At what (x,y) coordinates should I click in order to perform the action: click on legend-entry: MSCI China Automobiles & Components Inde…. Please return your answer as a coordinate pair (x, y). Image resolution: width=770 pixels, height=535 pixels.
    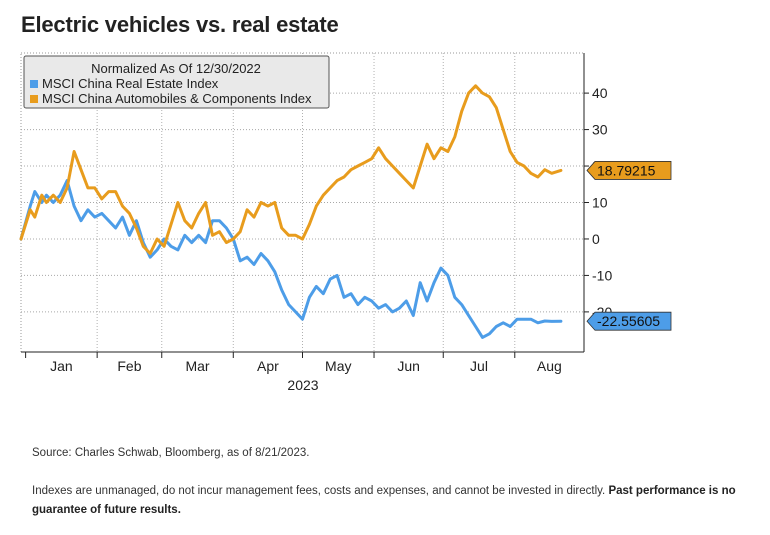
    Looking at the image, I should click on (177, 98).